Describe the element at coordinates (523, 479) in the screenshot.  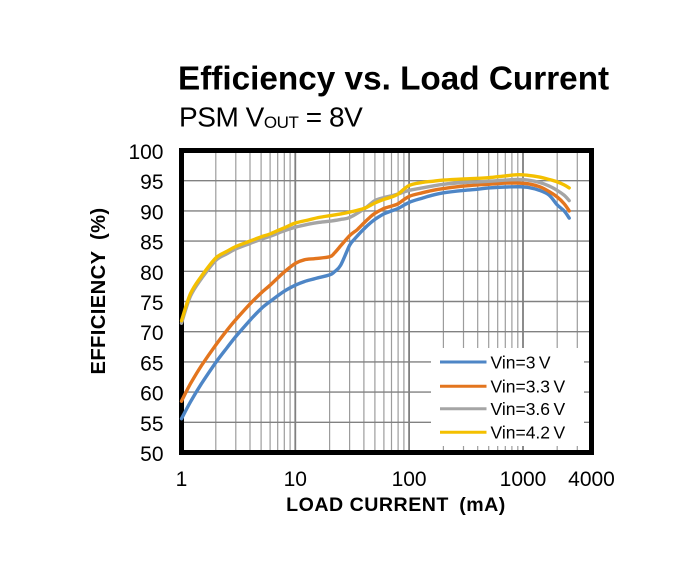
I see `svg-text: 1000` at that location.